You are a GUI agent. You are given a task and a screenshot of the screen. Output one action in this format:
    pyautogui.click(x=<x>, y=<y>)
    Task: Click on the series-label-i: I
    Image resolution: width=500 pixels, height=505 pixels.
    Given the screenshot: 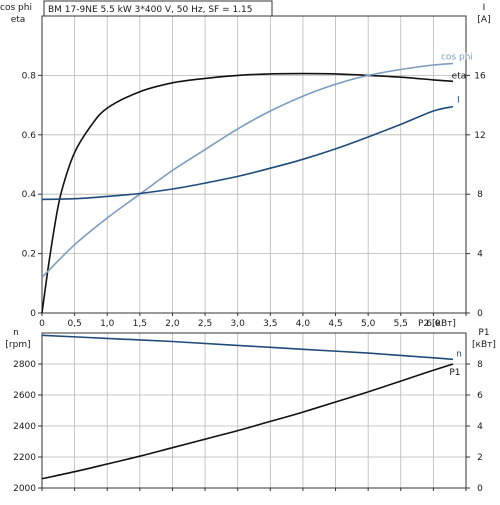 What is the action you would take?
    pyautogui.click(x=458, y=101)
    